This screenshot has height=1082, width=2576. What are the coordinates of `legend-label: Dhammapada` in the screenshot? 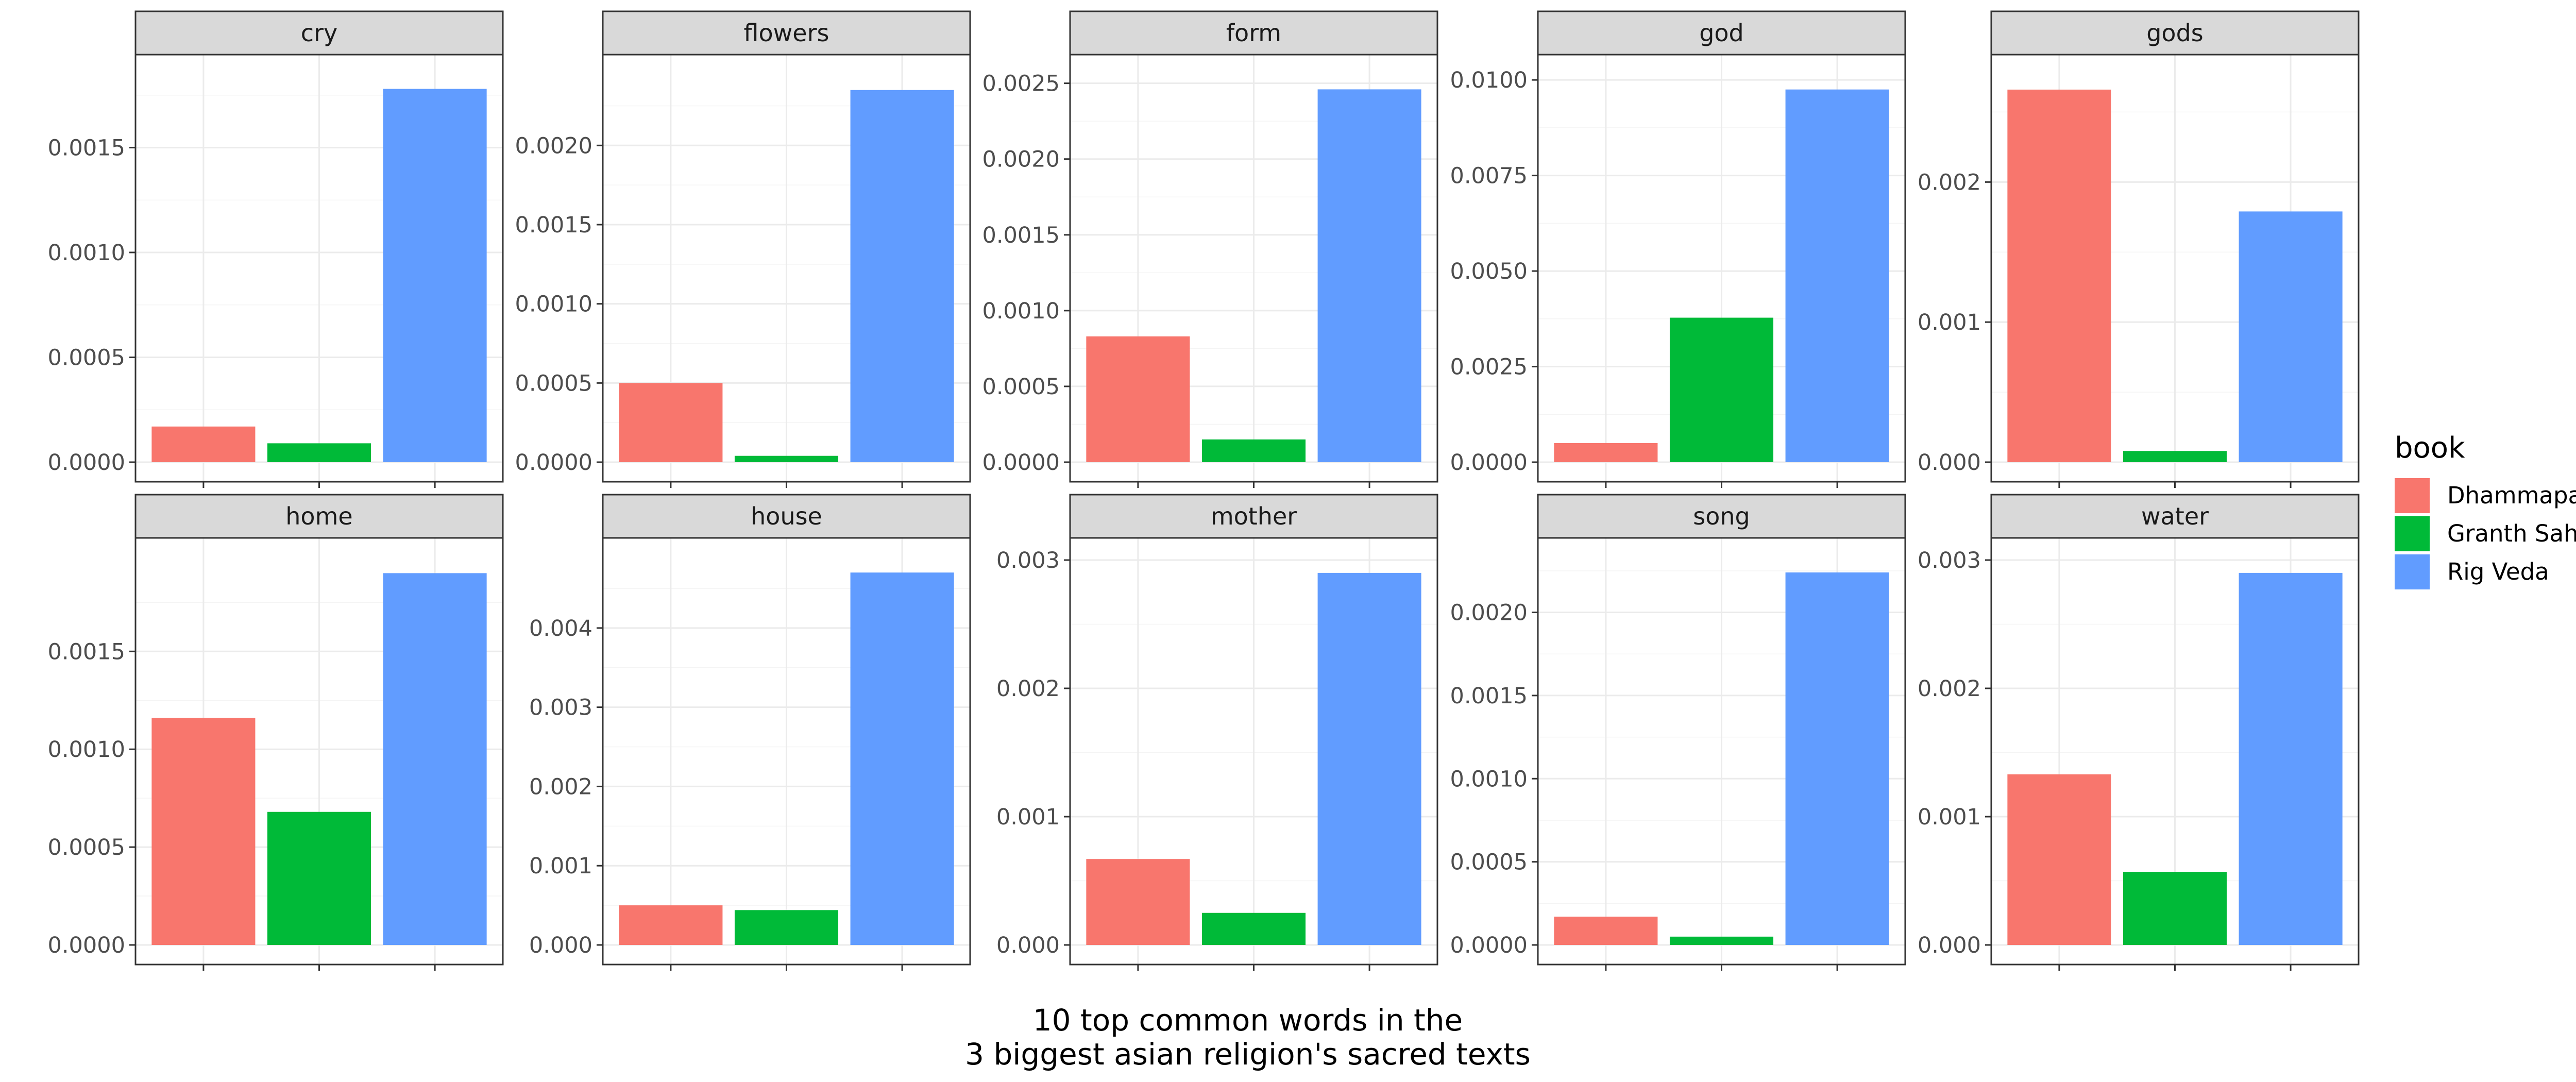 It's located at (2511, 495).